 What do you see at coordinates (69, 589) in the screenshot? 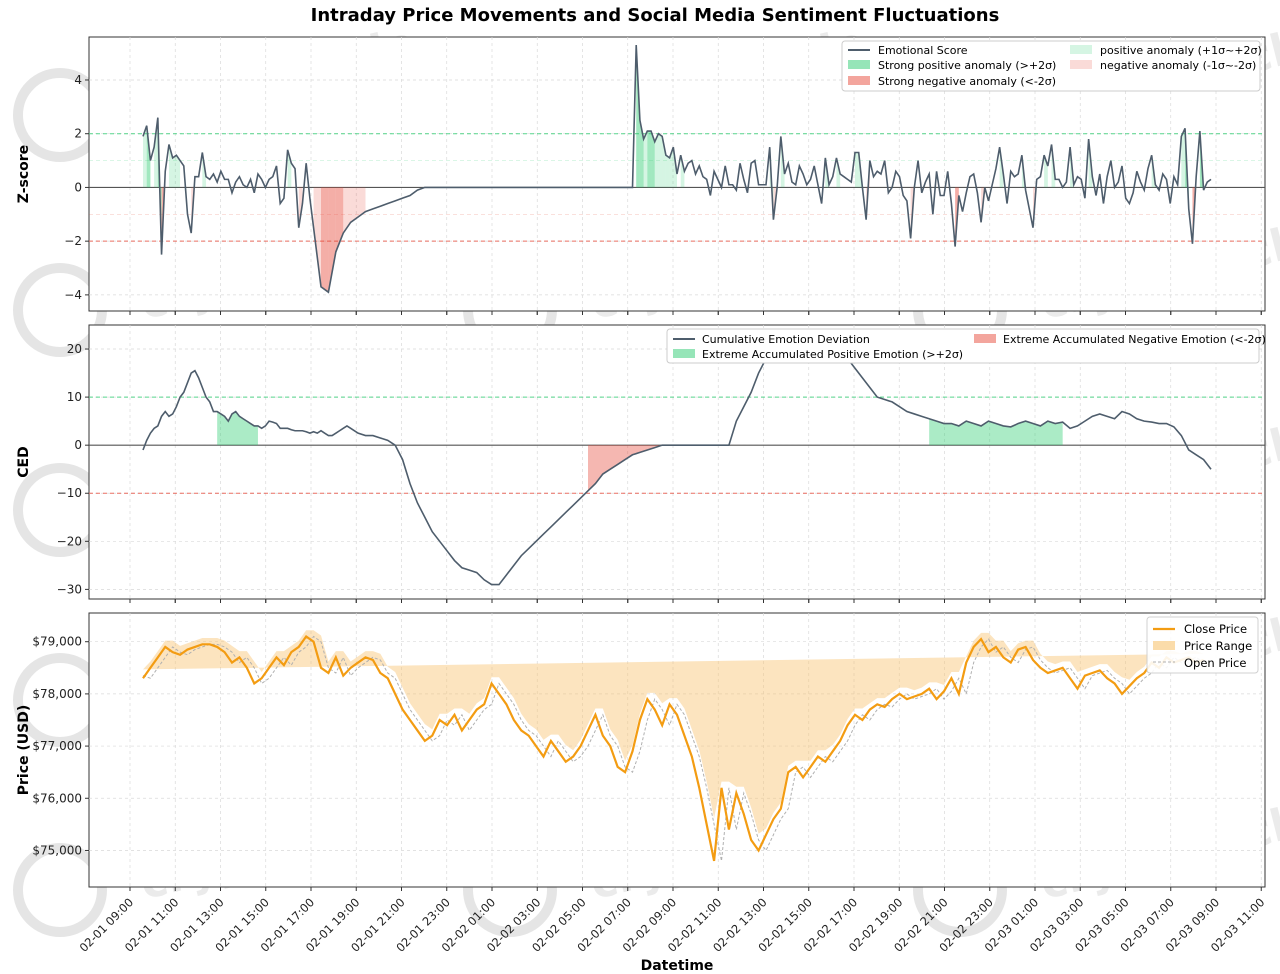
I see `y-tick-label: −30` at bounding box center [69, 589].